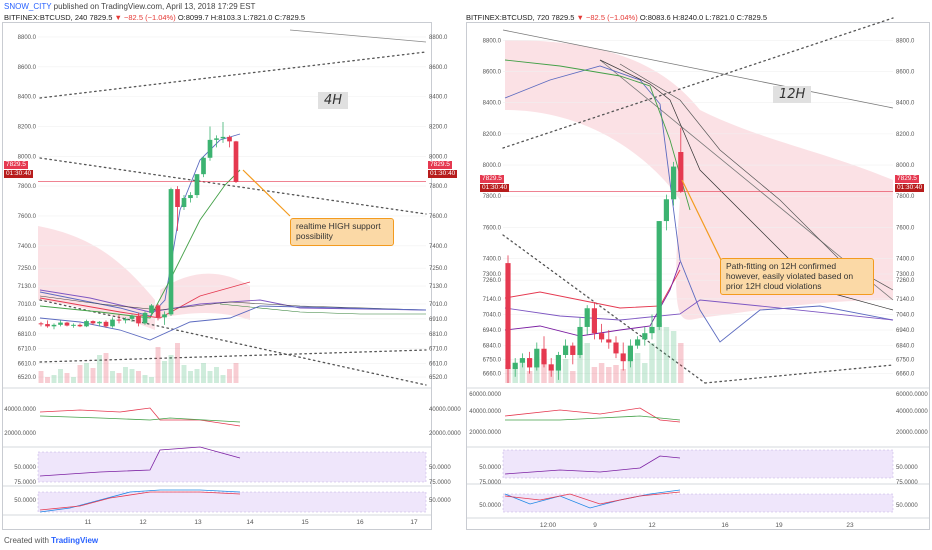 Image resolution: width=932 pixels, height=550 pixels. What do you see at coordinates (75, 540) in the screenshot?
I see `tradingview-logo: TradingView` at bounding box center [75, 540].